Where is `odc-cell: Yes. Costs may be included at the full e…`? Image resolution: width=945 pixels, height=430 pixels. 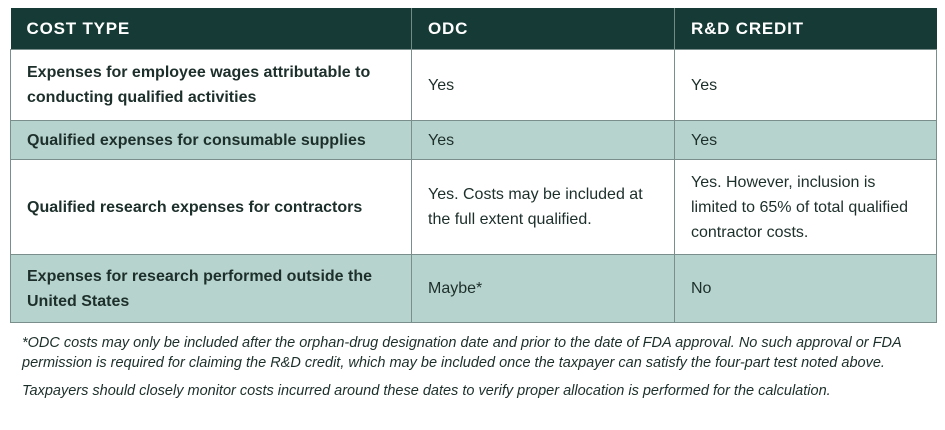 odc-cell: Yes. Costs may be included at the full e… is located at coordinates (543, 207).